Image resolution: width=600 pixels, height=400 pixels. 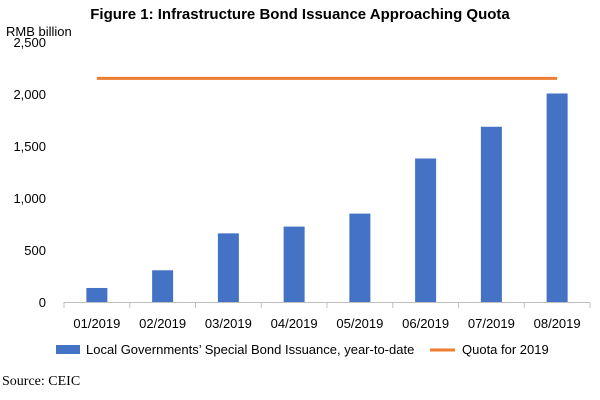 What do you see at coordinates (294, 323) in the screenshot?
I see `x-tick-label: 04/2019` at bounding box center [294, 323].